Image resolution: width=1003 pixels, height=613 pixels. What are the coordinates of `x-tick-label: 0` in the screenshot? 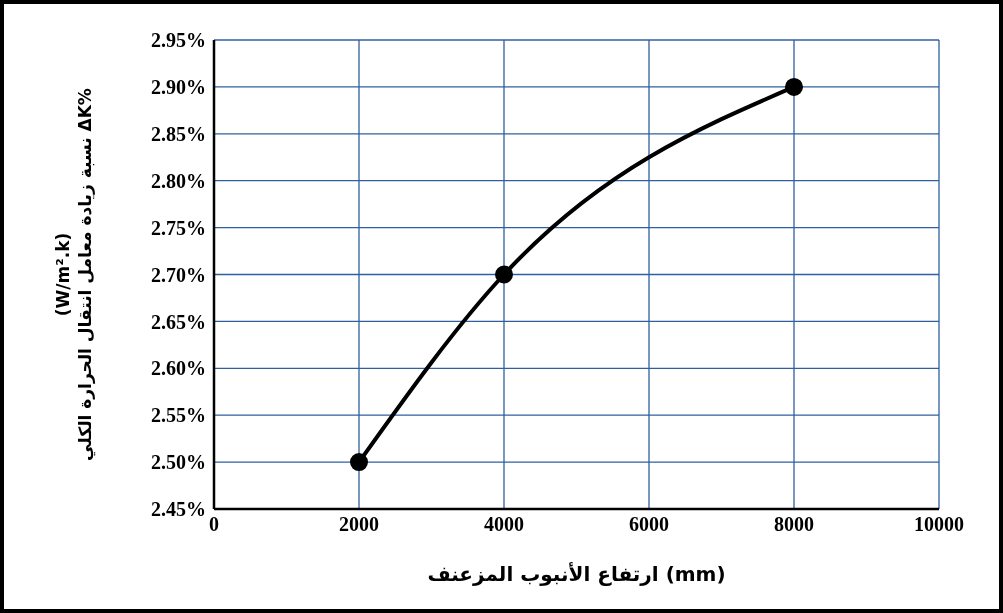 It's located at (214, 524).